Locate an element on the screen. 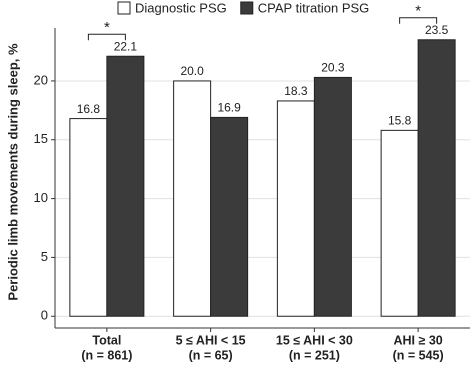 The image size is (474, 365). y-tick-label: 15 is located at coordinates (41, 138).